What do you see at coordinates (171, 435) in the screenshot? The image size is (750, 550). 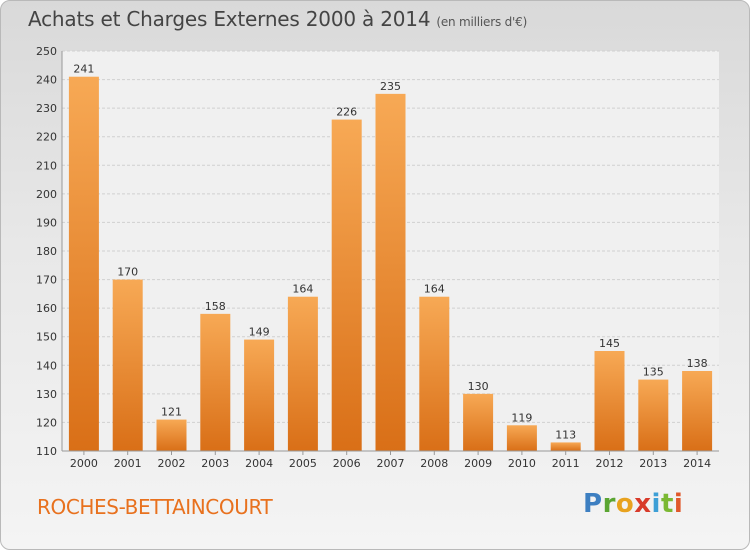 I see `bar-2002` at bounding box center [171, 435].